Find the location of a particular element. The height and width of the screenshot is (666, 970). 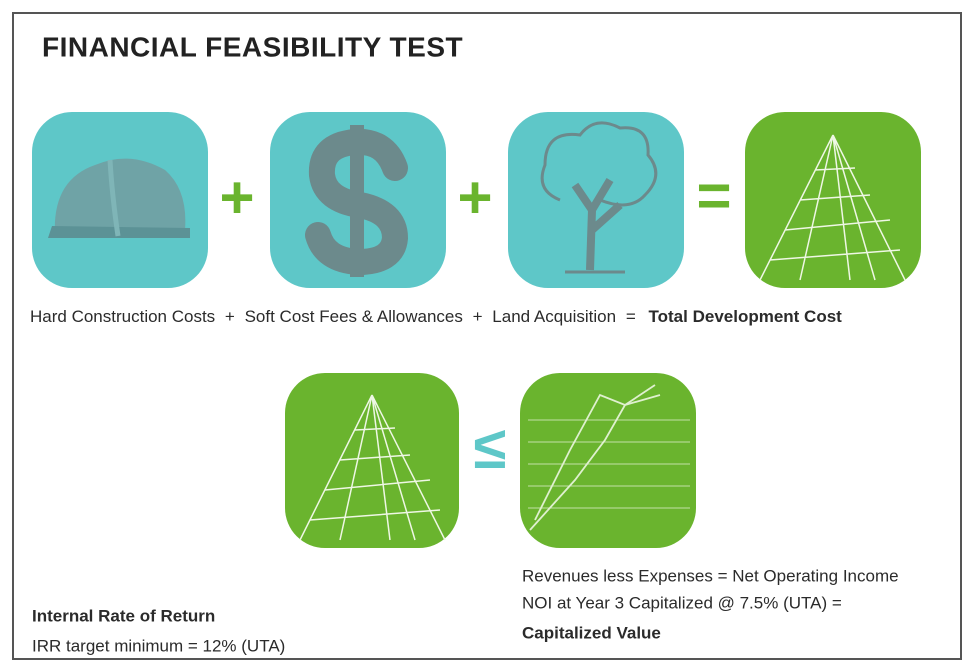

irr-target: IRR target minimum = 12% (UTA) is located at coordinates (158, 645).